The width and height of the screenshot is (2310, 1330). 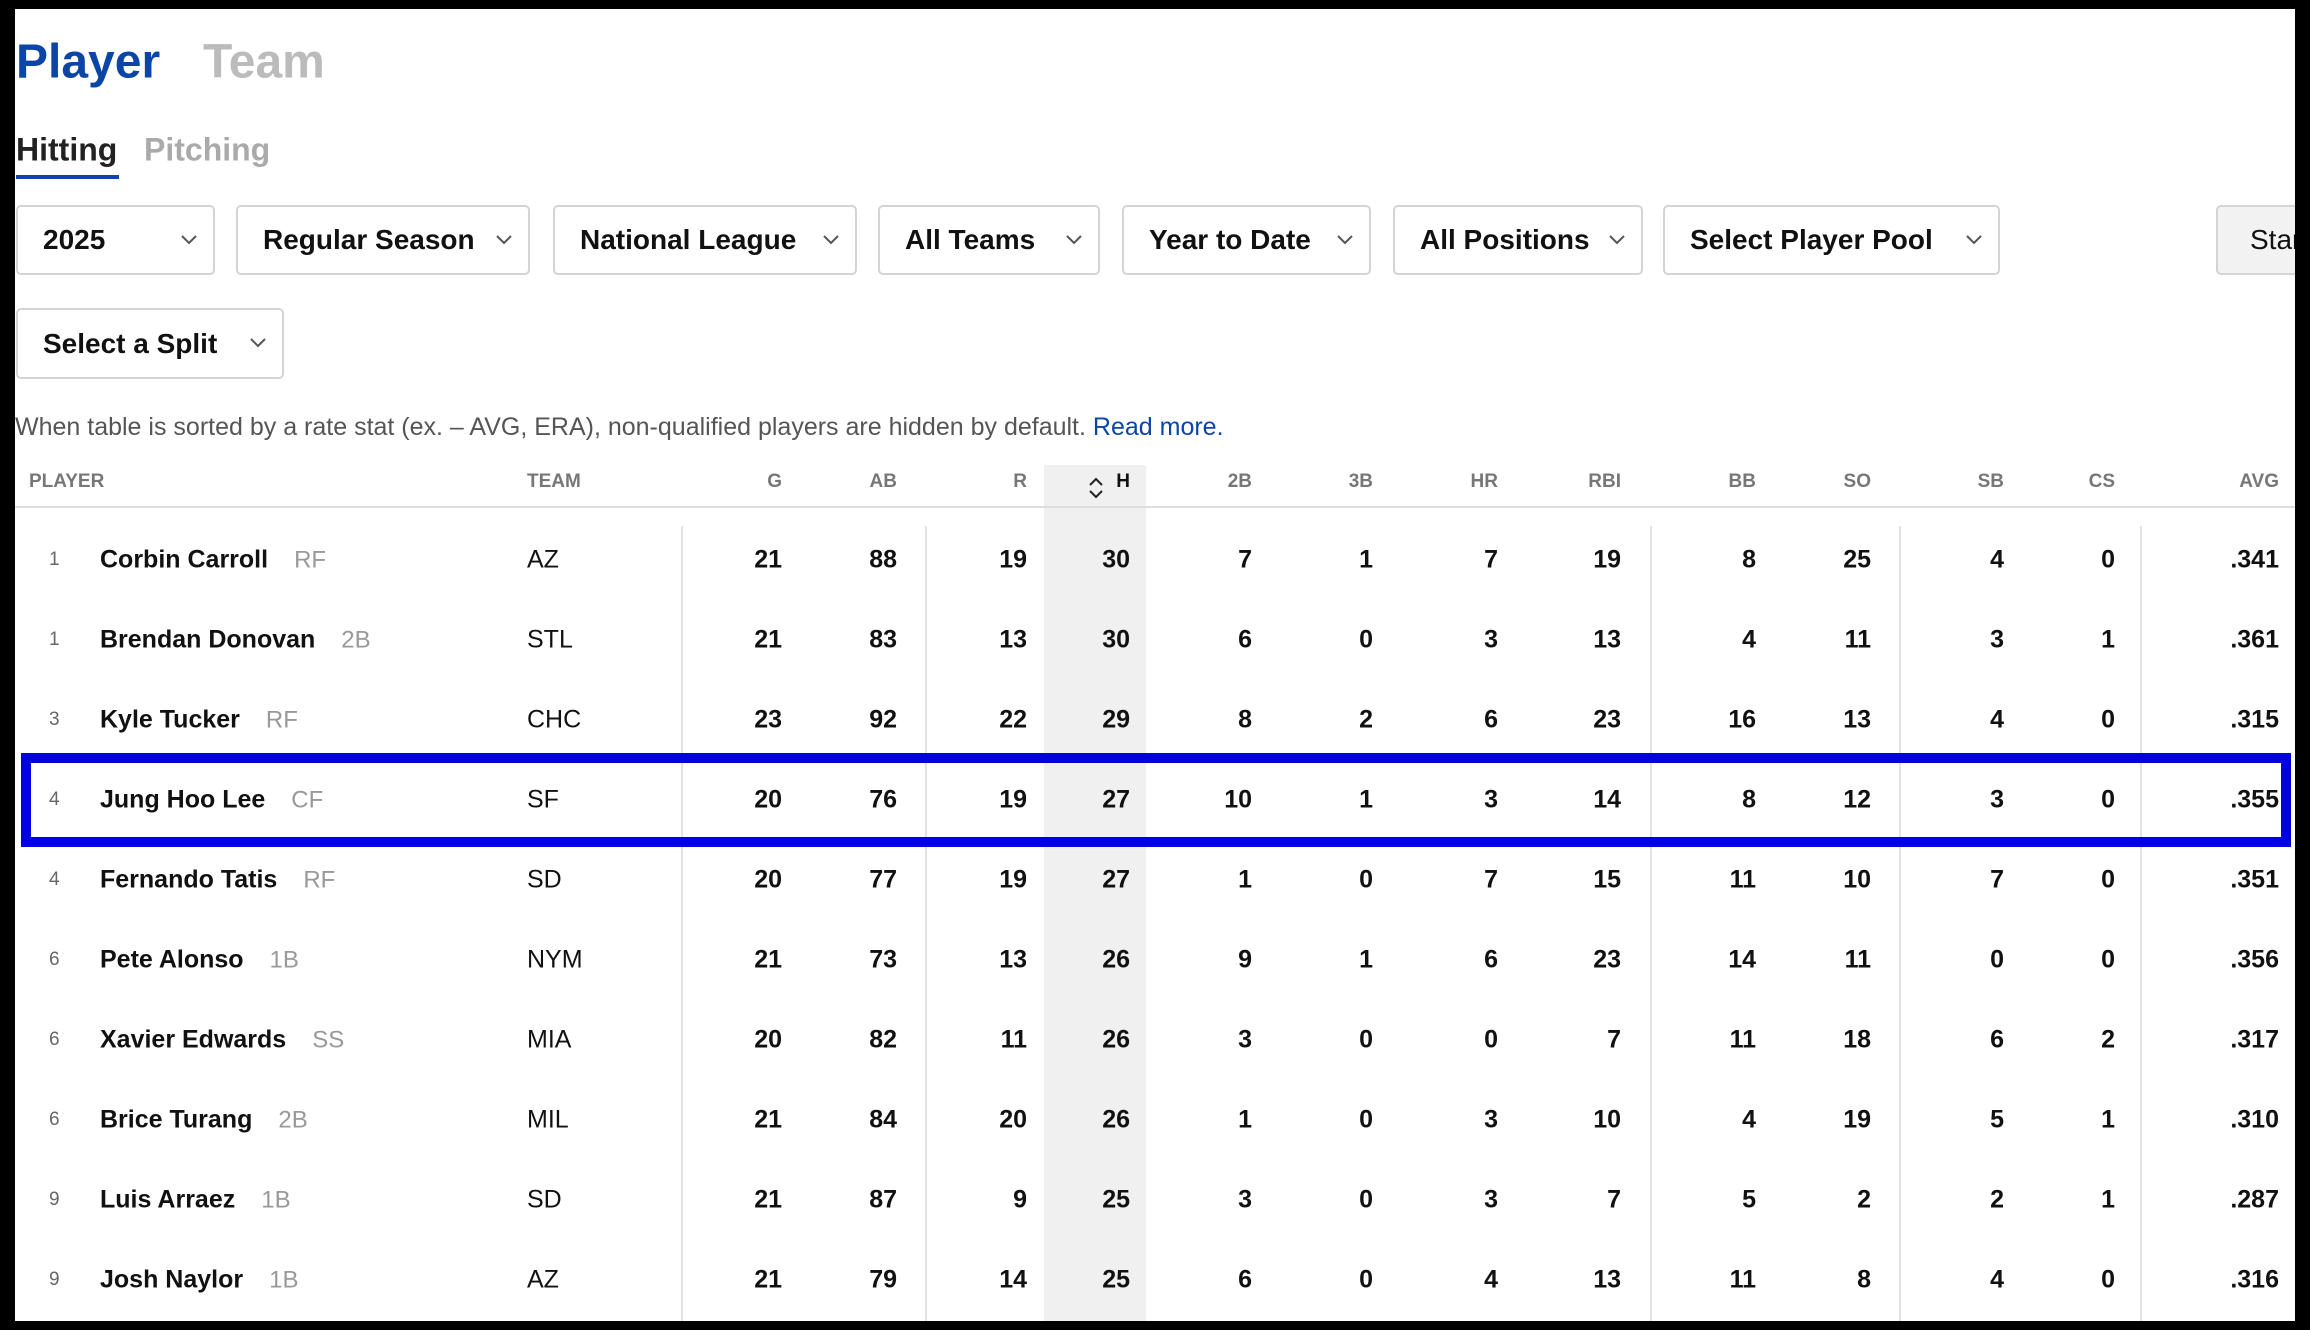 I want to click on player-name: Jung Hoo Lee, so click(x=183, y=799).